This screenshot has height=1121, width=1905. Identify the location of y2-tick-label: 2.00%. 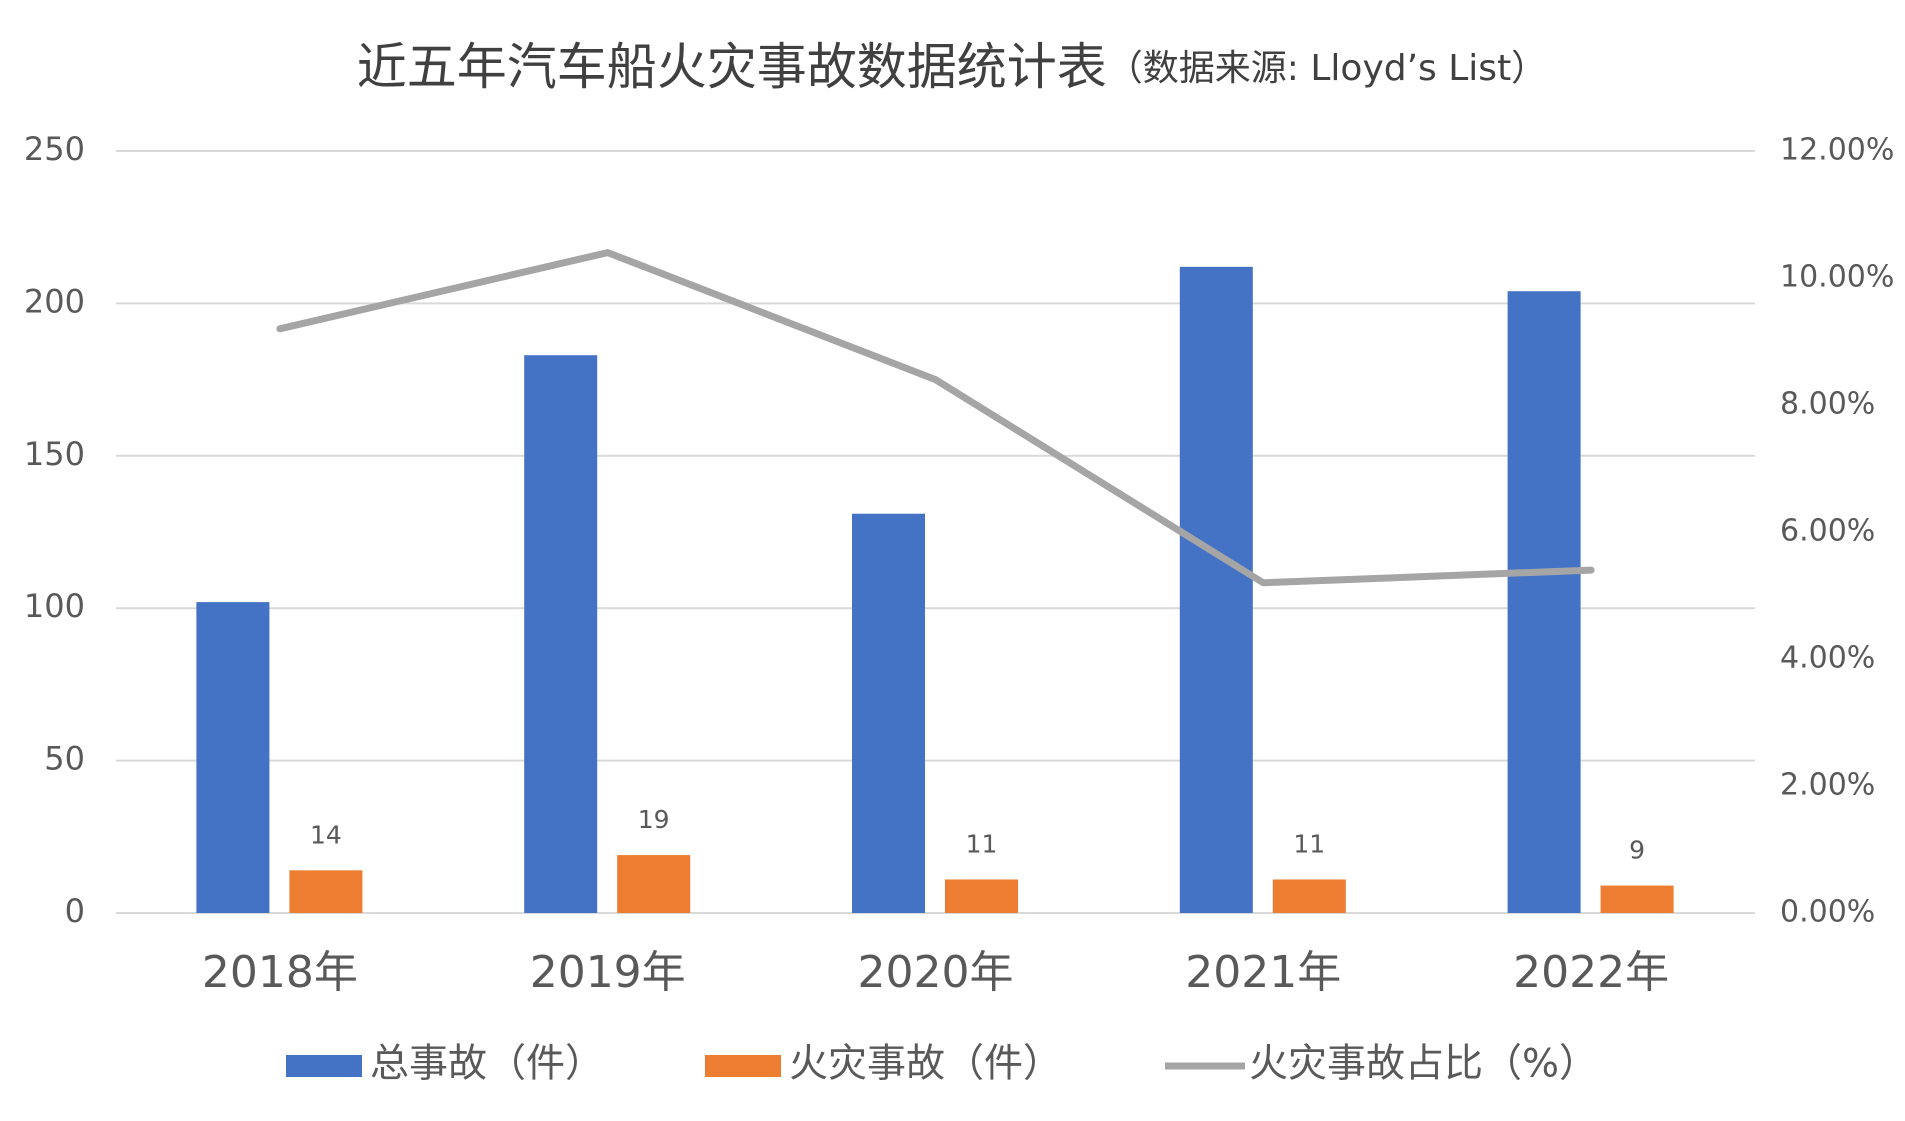
(1827, 785).